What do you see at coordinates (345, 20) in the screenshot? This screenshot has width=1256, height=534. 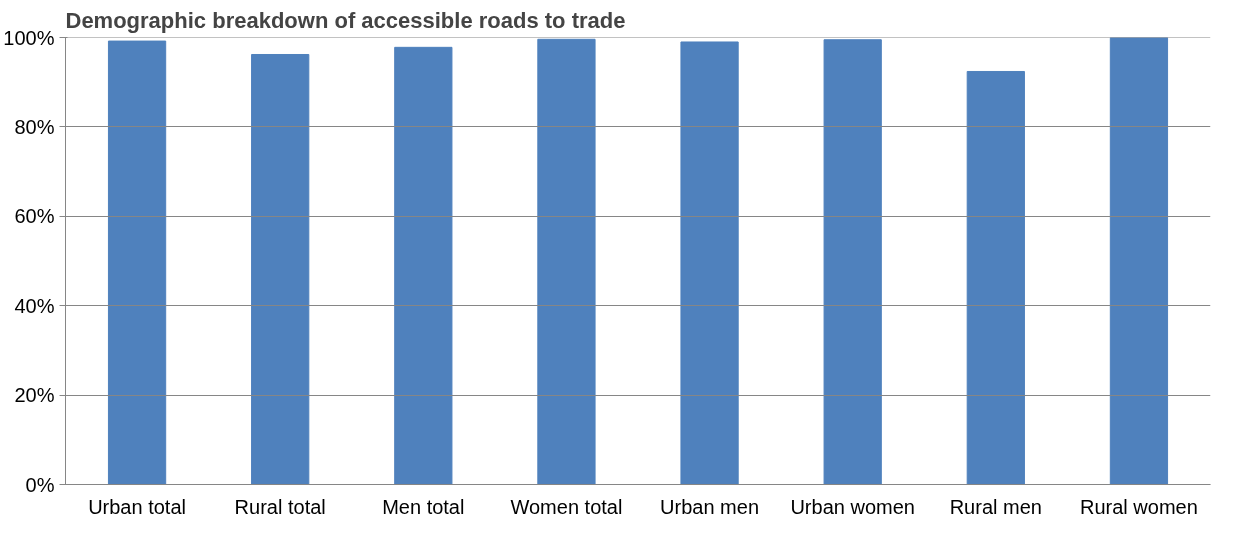 I see `chart-title: Demographic breakdown of accessible roads to trade` at bounding box center [345, 20].